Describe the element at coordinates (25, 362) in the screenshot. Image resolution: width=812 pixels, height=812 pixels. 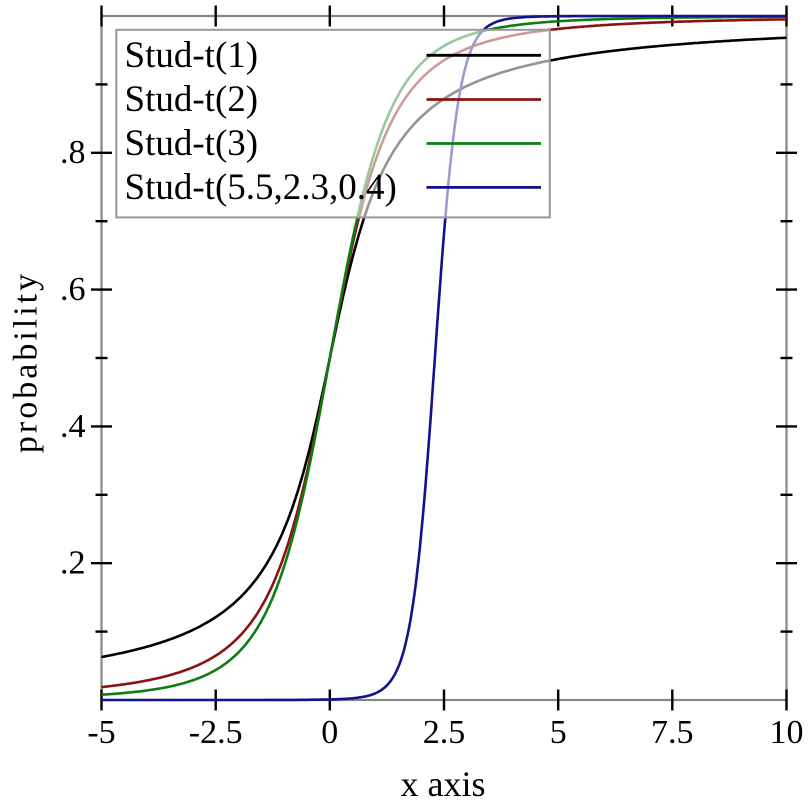
I see `svg-text: probability` at that location.